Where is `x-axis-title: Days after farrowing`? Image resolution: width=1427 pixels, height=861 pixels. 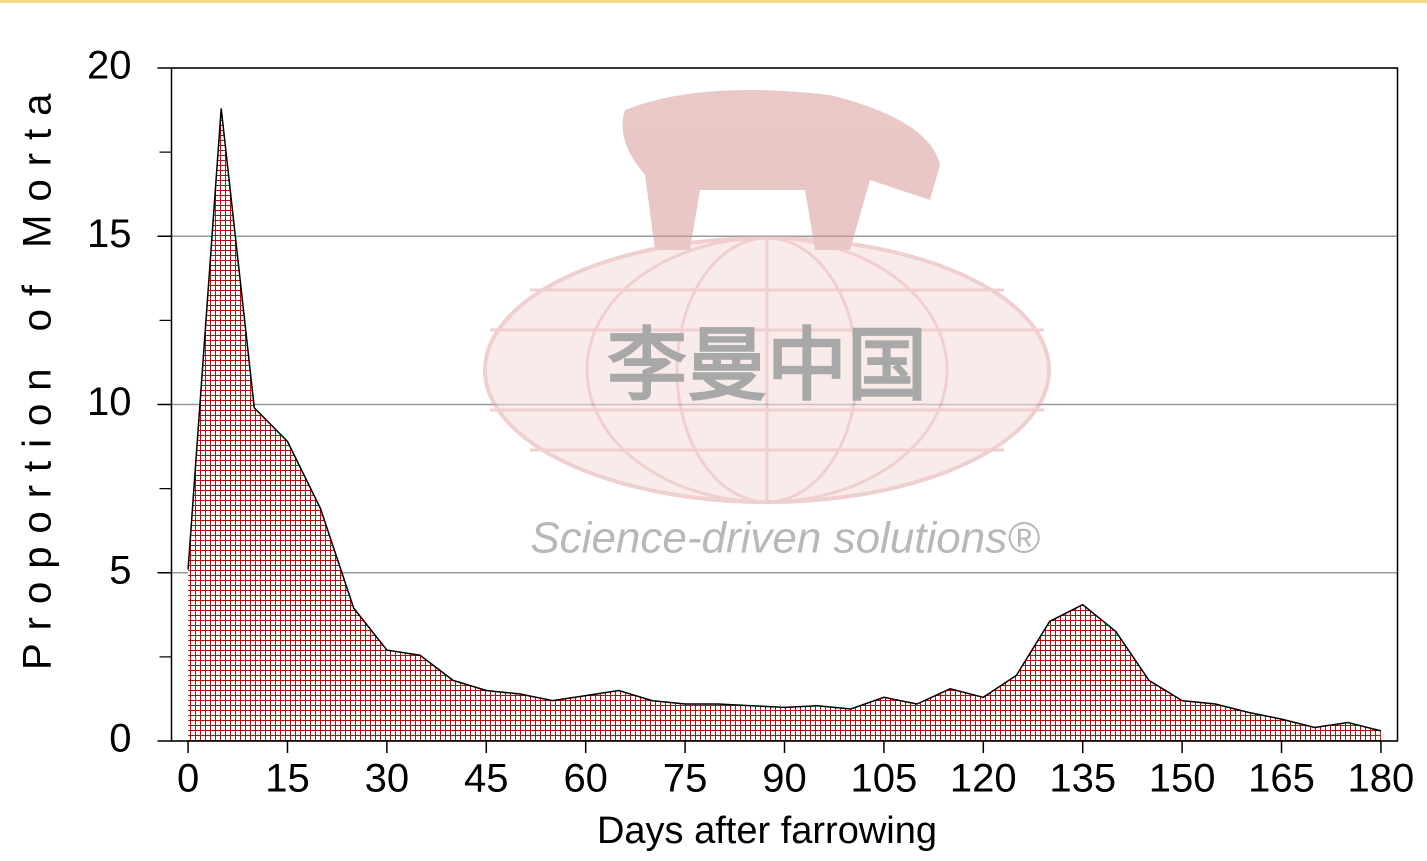
x-axis-title: Days after farrowing is located at coordinates (767, 831).